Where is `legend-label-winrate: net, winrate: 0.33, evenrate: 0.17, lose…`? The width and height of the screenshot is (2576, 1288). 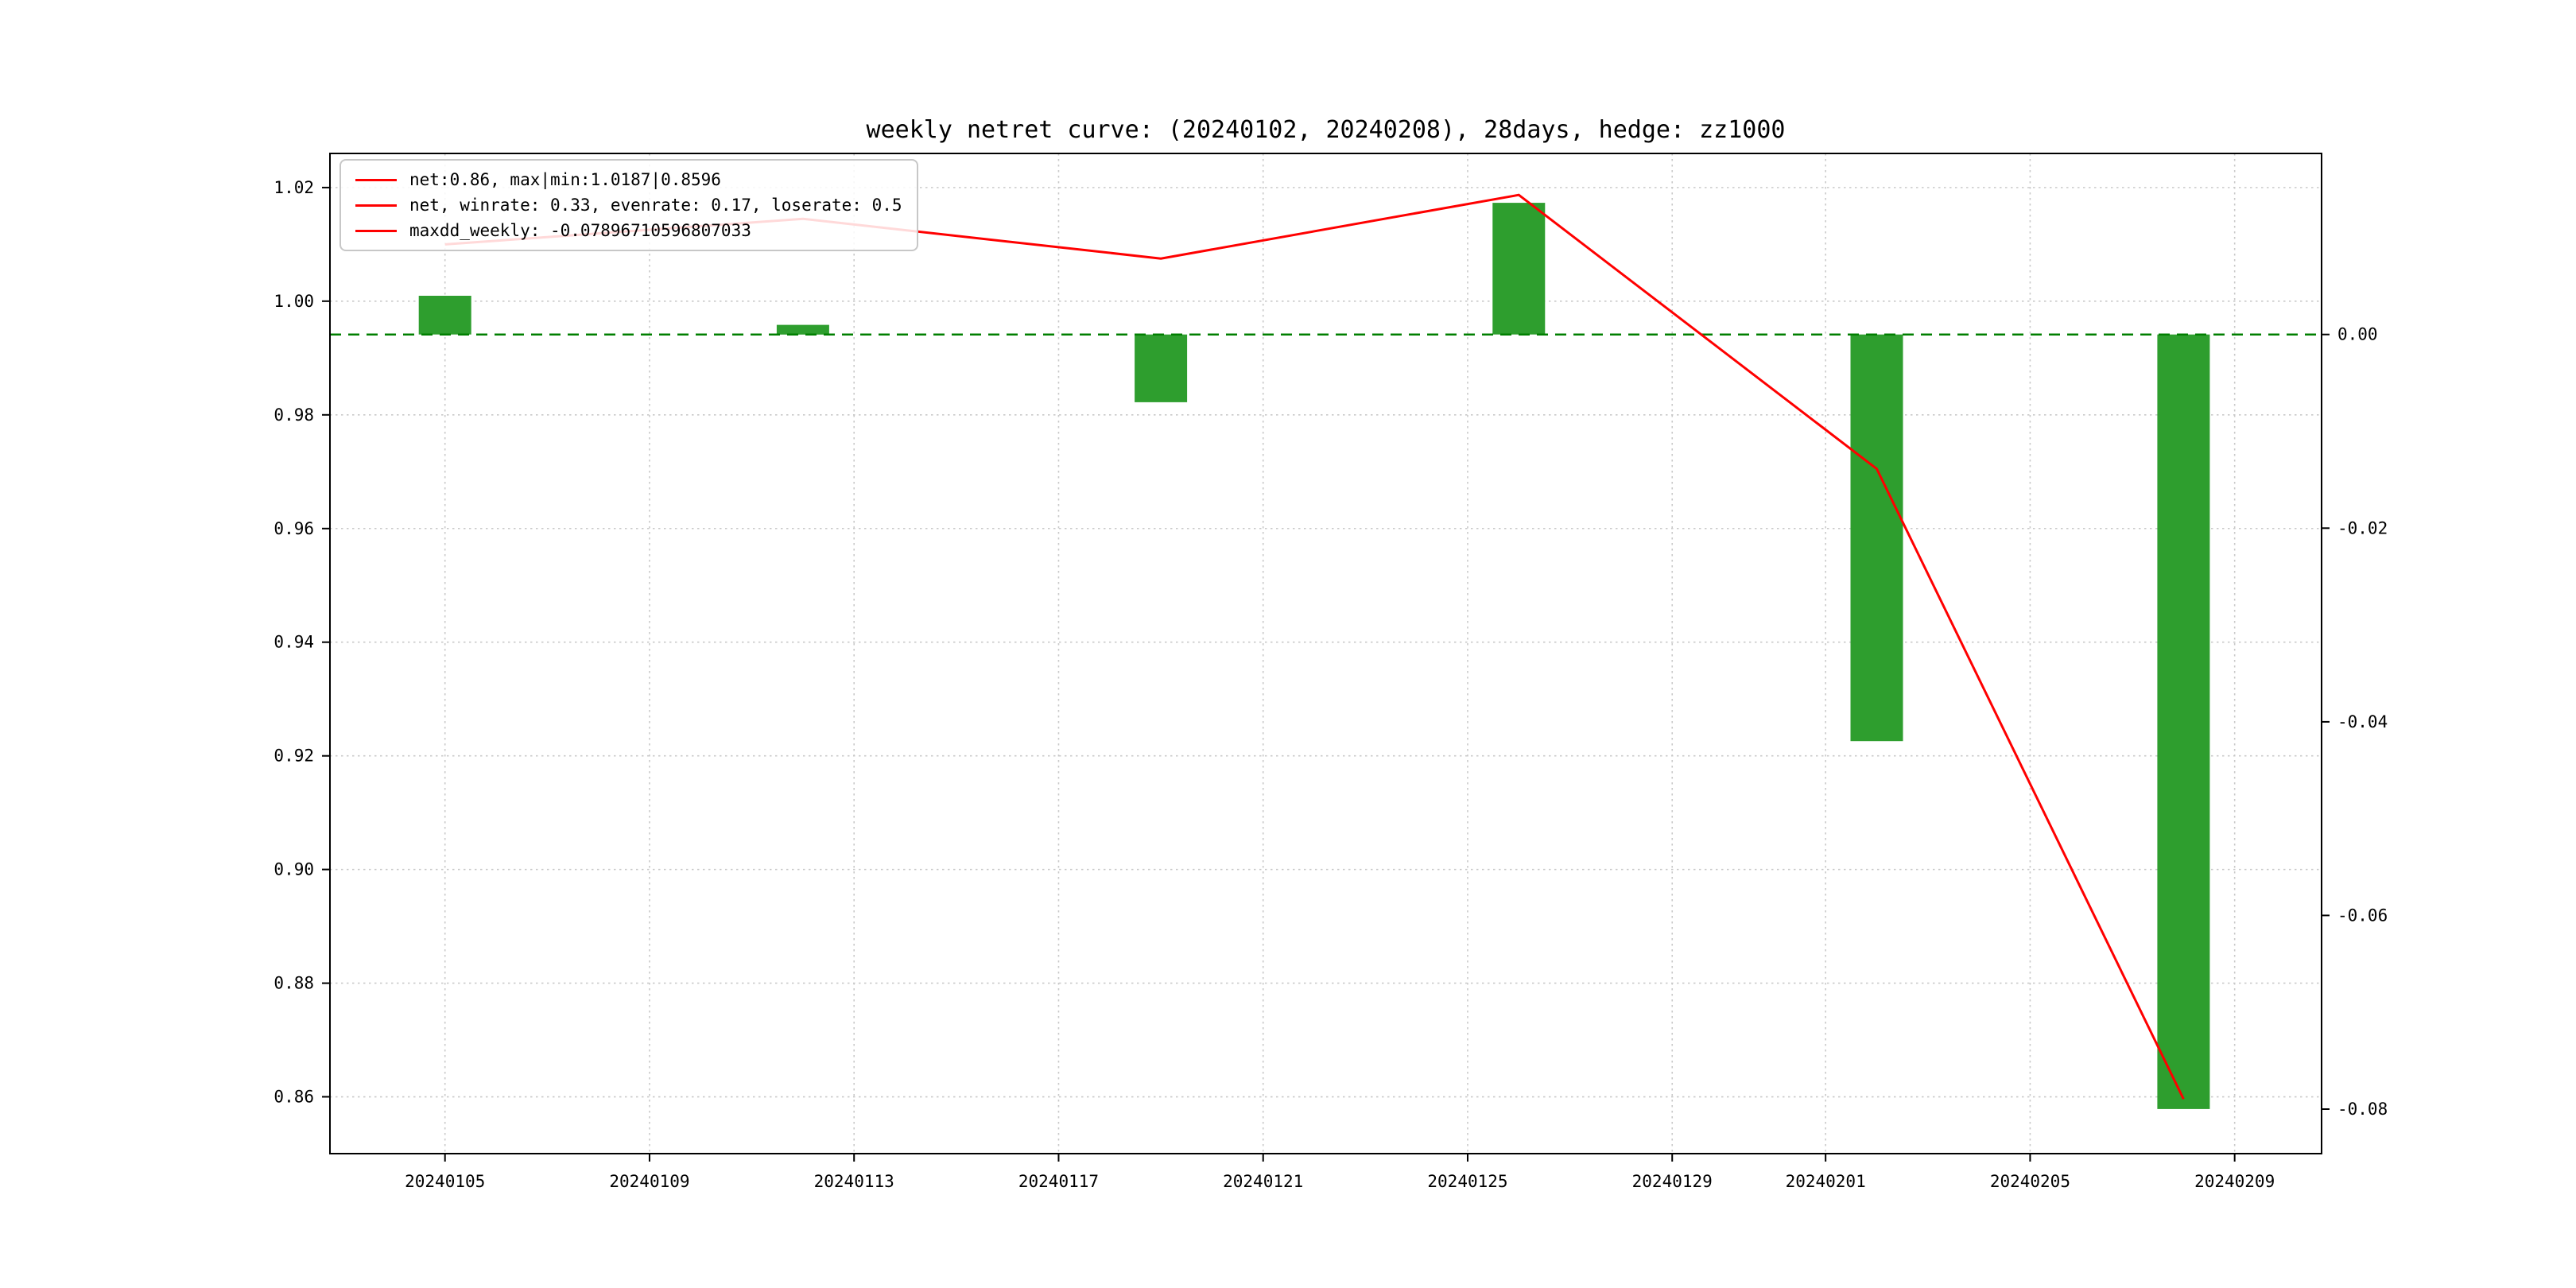
legend-label-winrate: net, winrate: 0.33, evenrate: 0.17, lose… is located at coordinates (655, 206).